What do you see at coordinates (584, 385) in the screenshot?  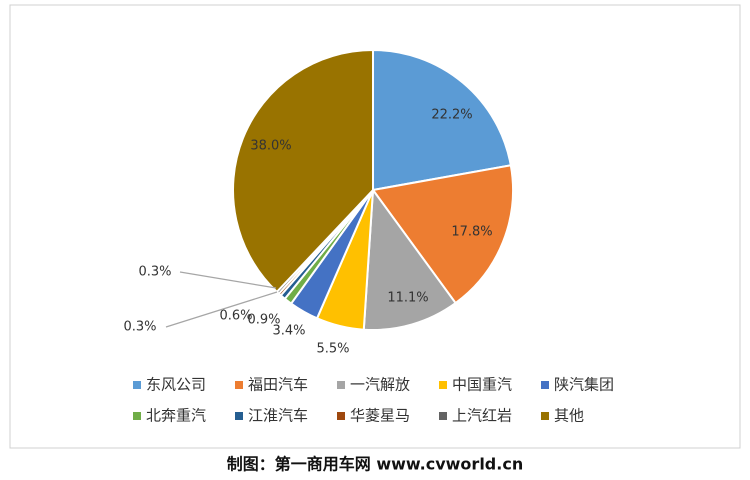 I see `legend-label: 陕汽集团` at bounding box center [584, 385].